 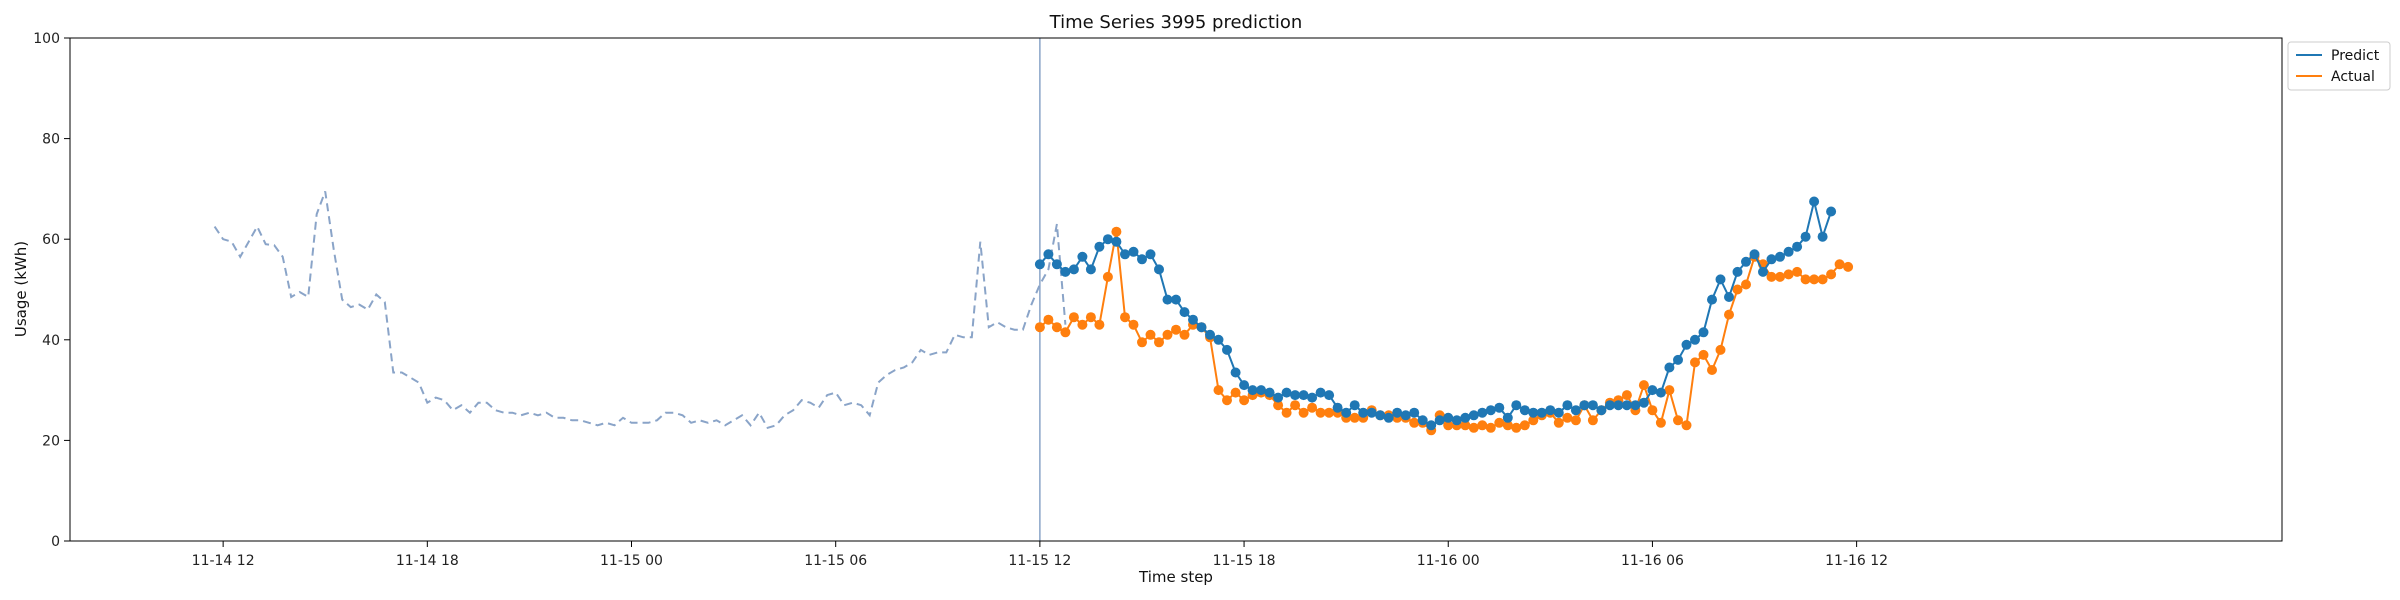 I want to click on x-tick-label: 11-16 00, so click(x=1448, y=561).